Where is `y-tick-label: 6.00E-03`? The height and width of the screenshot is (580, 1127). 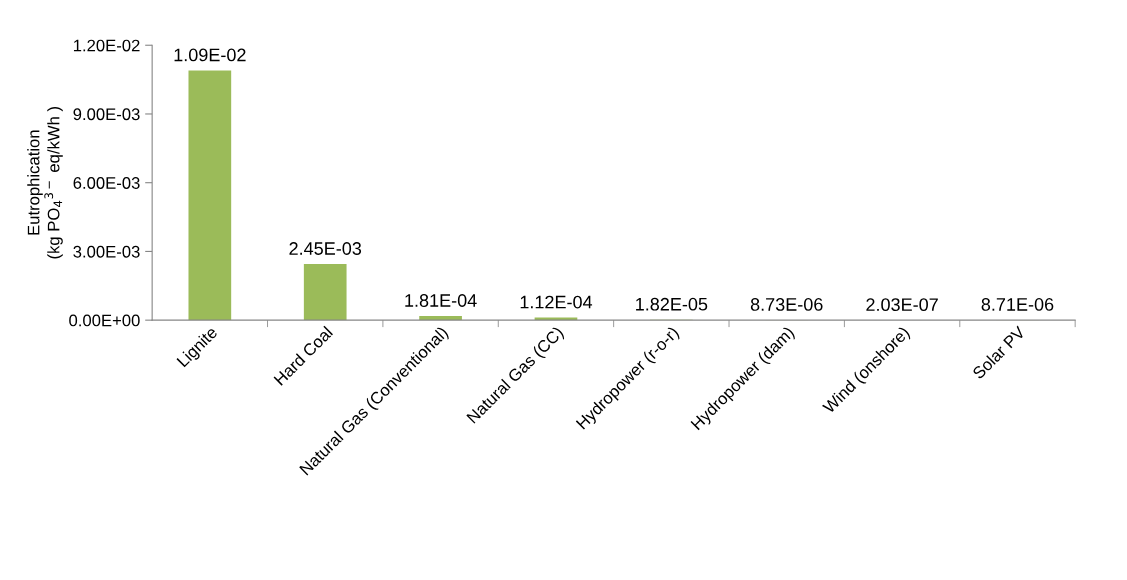
y-tick-label: 6.00E-03 is located at coordinates (106, 183).